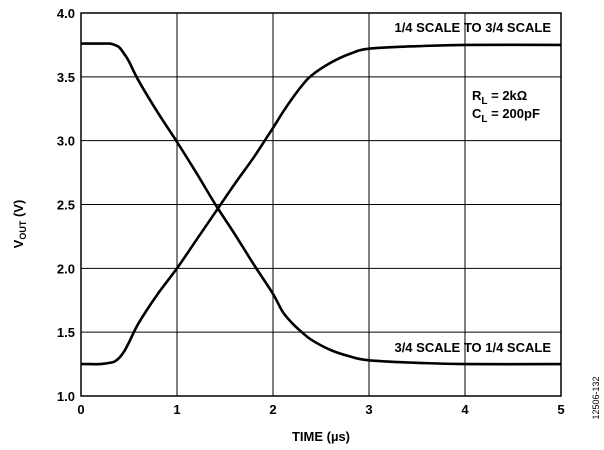  I want to click on x-axis-label: TIME (µs), so click(321, 436).